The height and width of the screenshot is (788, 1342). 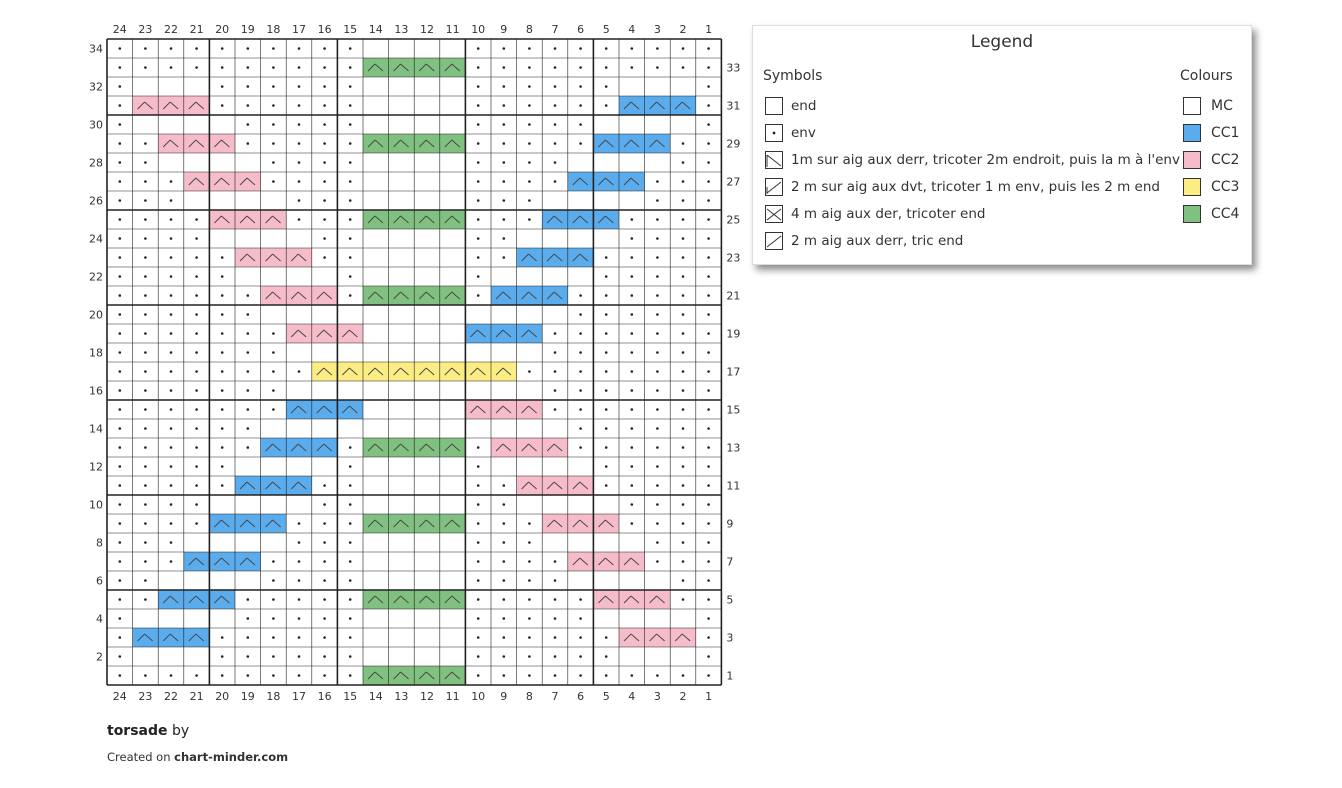 I want to click on row-number-left: 2, so click(x=99, y=657).